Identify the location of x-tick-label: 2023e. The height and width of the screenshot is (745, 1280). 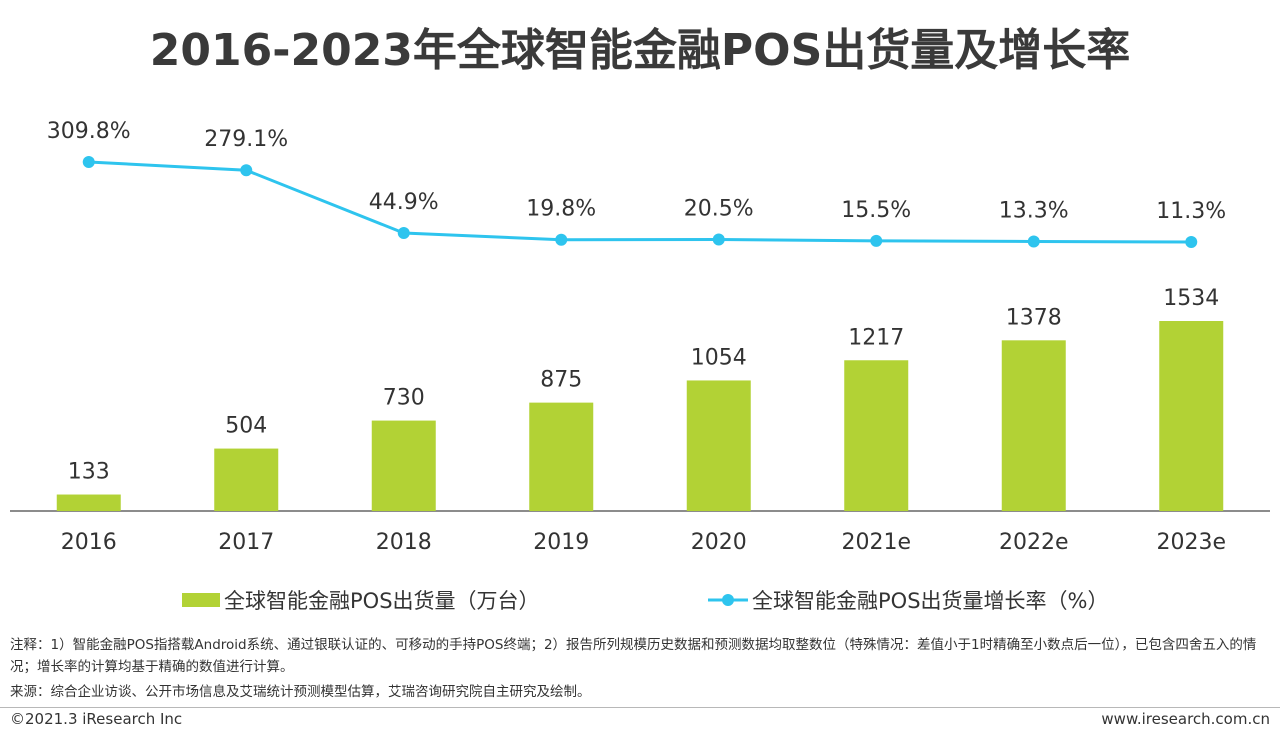
(1191, 542).